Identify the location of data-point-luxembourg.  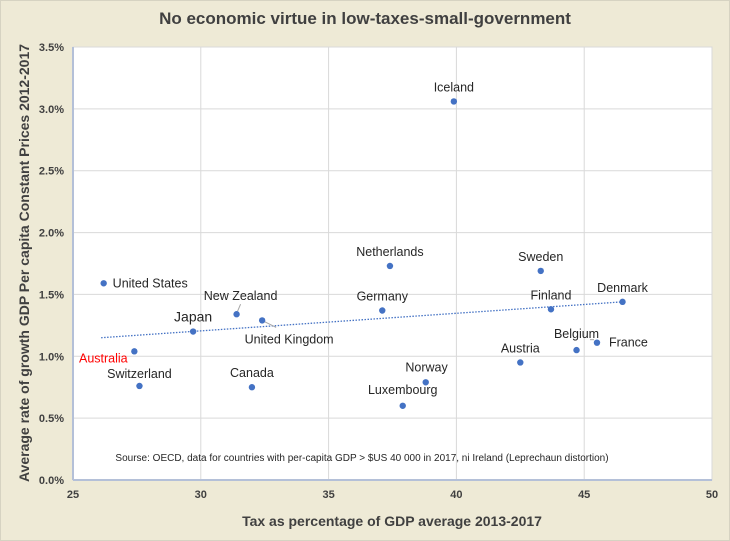
(402, 405).